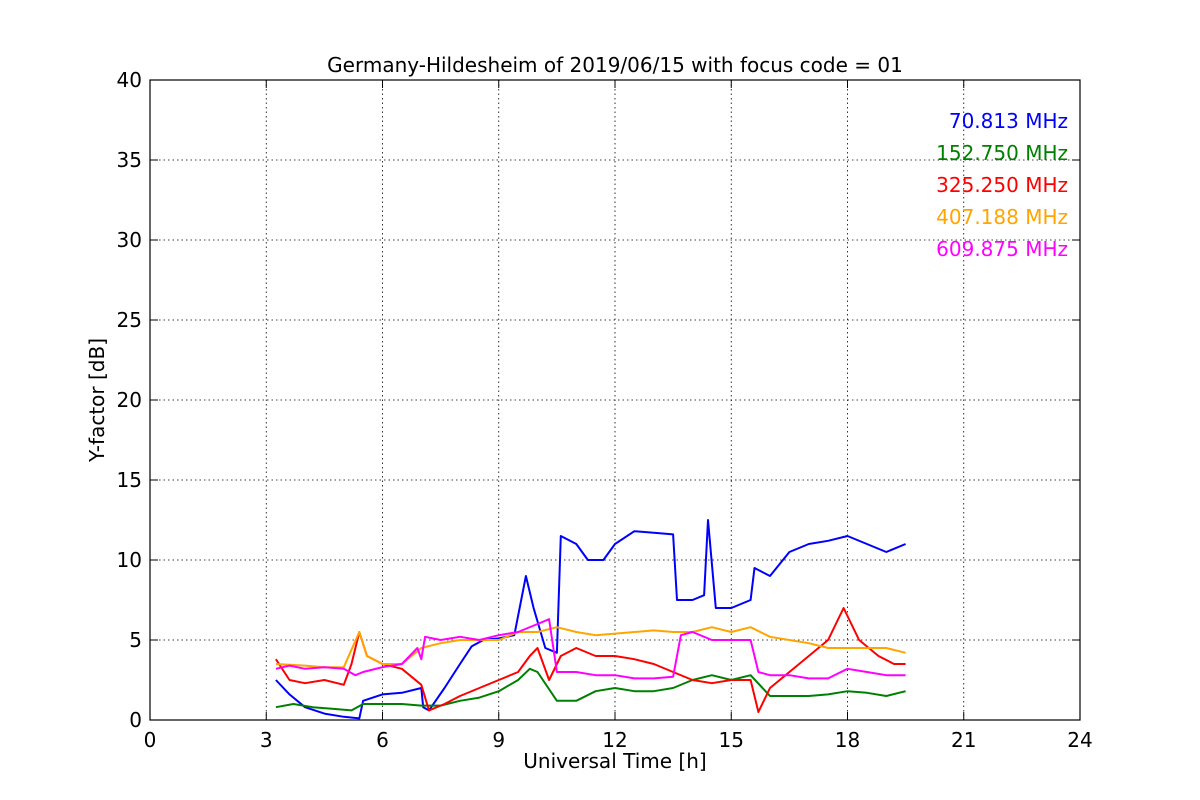 This screenshot has width=1200, height=800. Describe the element at coordinates (614, 761) in the screenshot. I see `x-axis-label: Universal Time [h]` at that location.